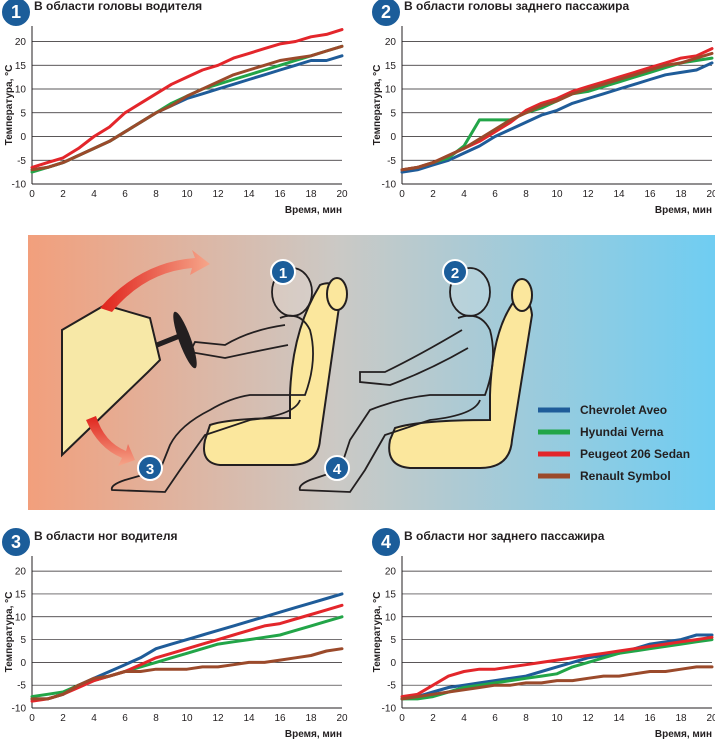 This screenshot has height=750, width=715. I want to click on svg-text: 1, so click(283, 273).